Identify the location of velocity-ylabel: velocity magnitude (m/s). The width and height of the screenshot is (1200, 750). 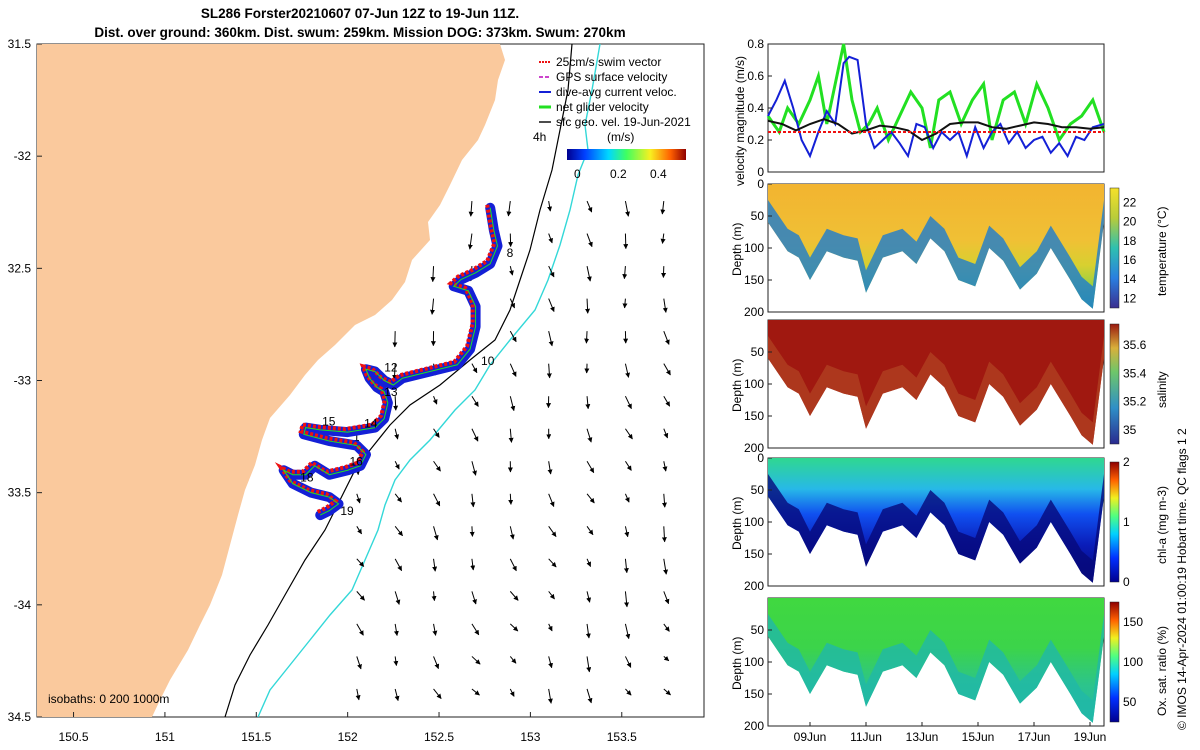
(740, 121).